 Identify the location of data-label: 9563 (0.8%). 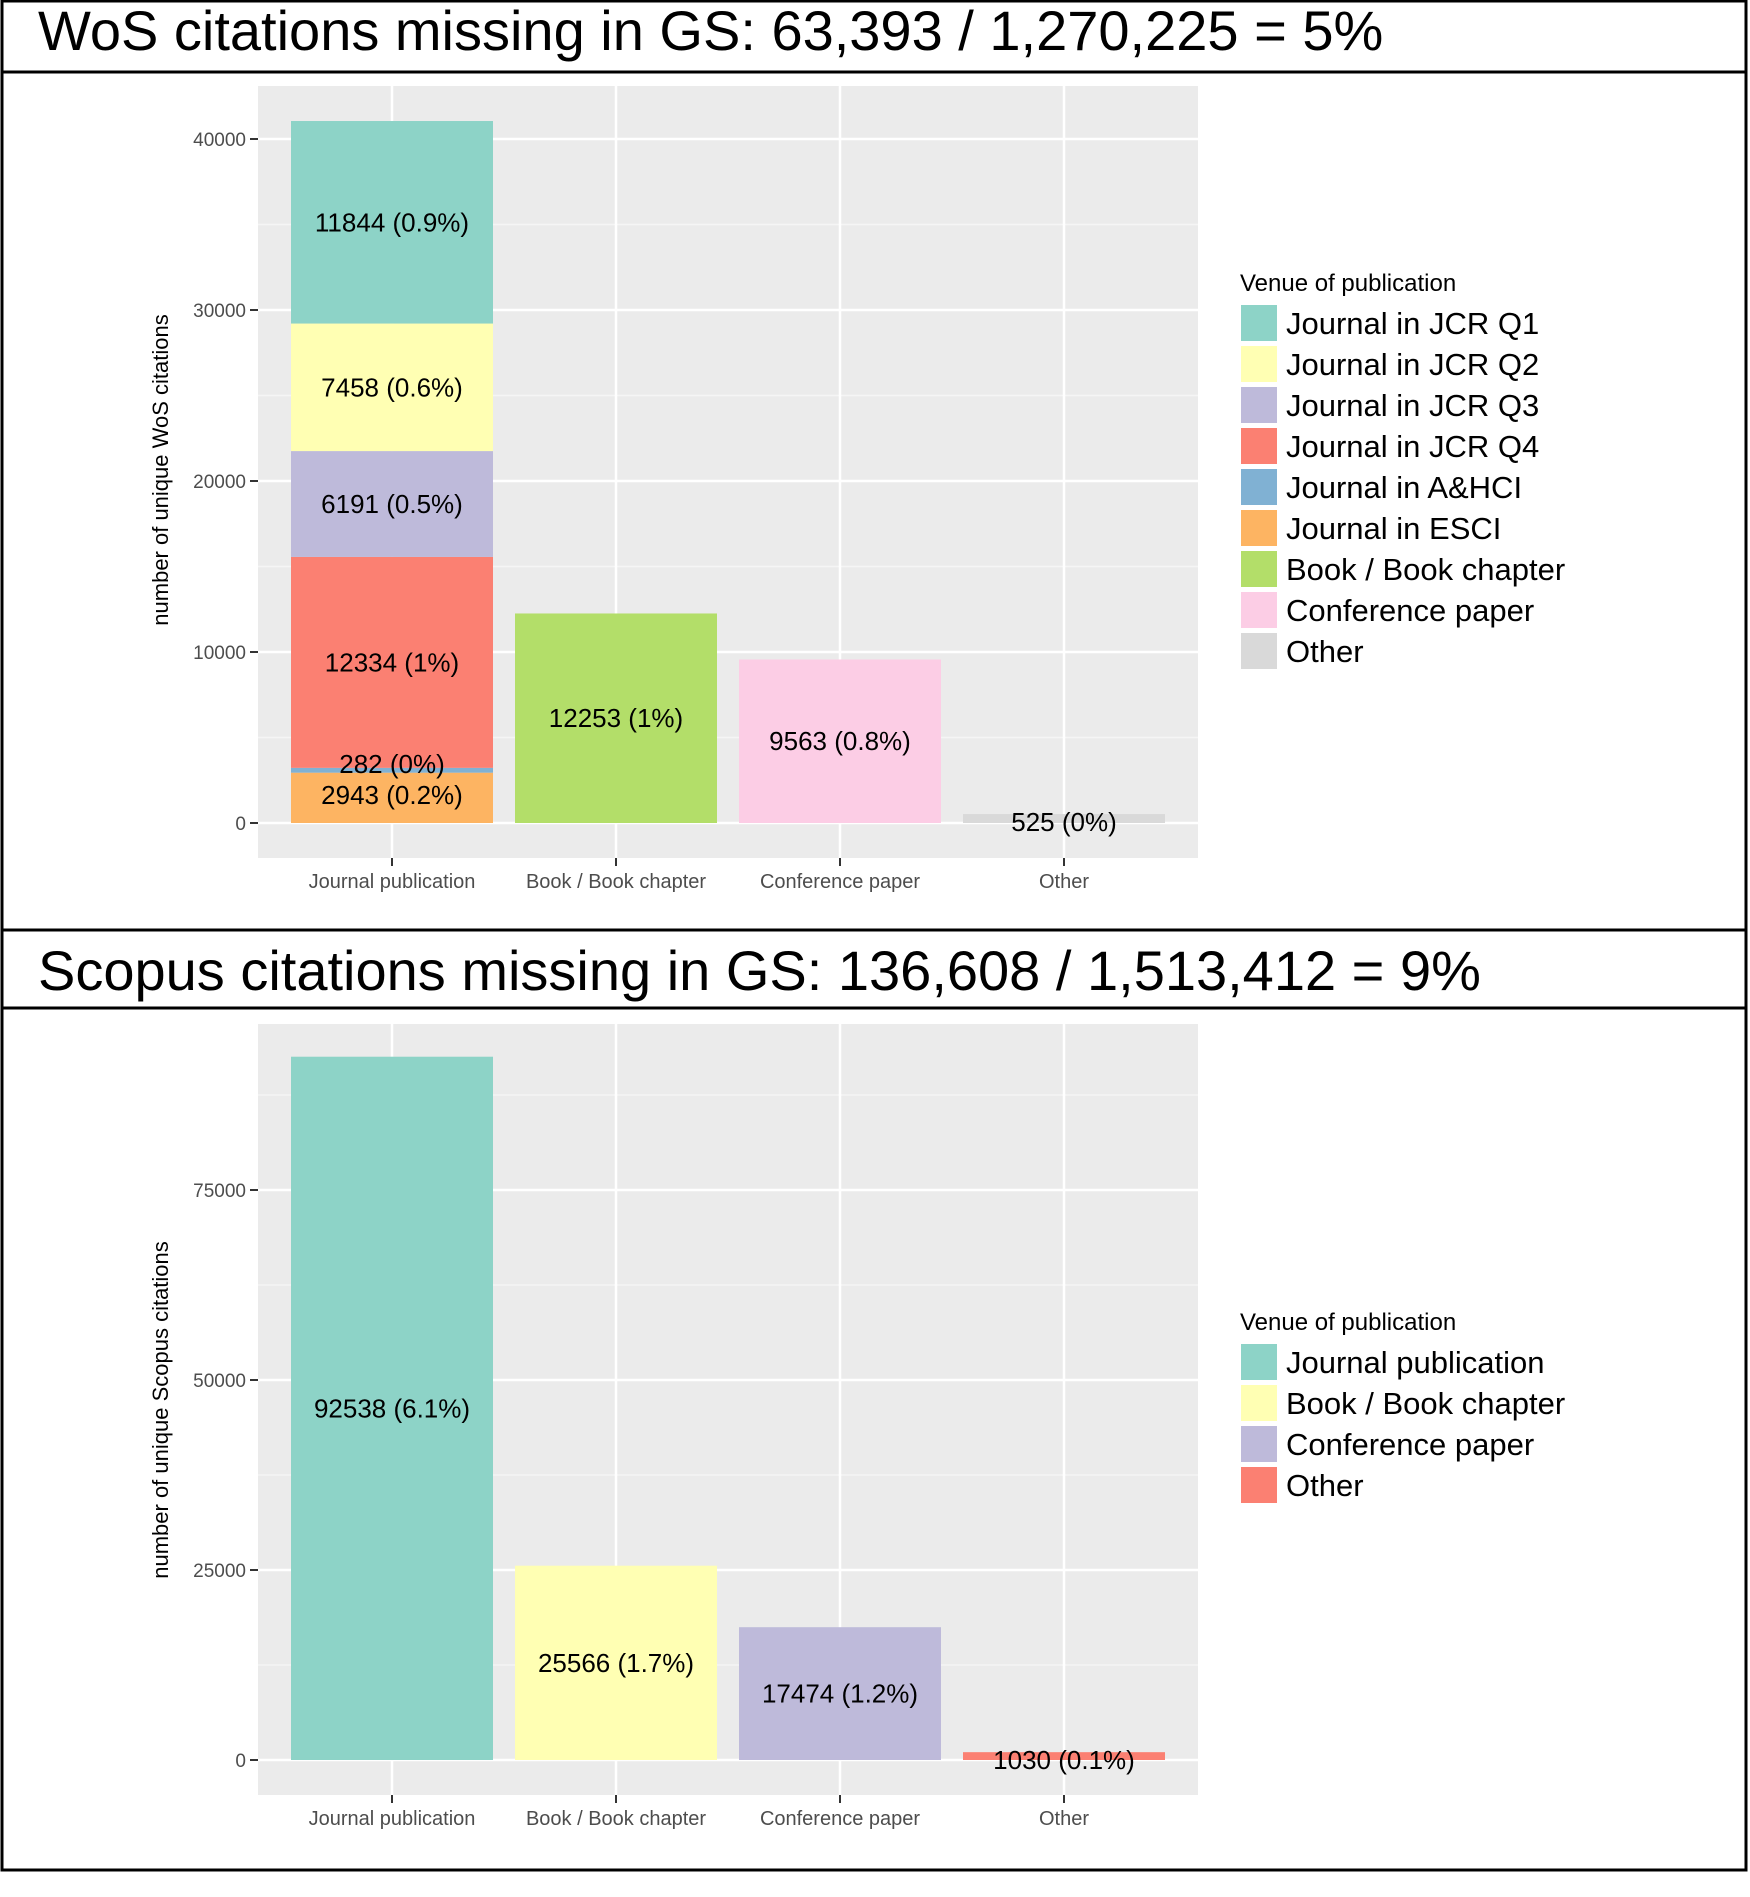
(840, 741).